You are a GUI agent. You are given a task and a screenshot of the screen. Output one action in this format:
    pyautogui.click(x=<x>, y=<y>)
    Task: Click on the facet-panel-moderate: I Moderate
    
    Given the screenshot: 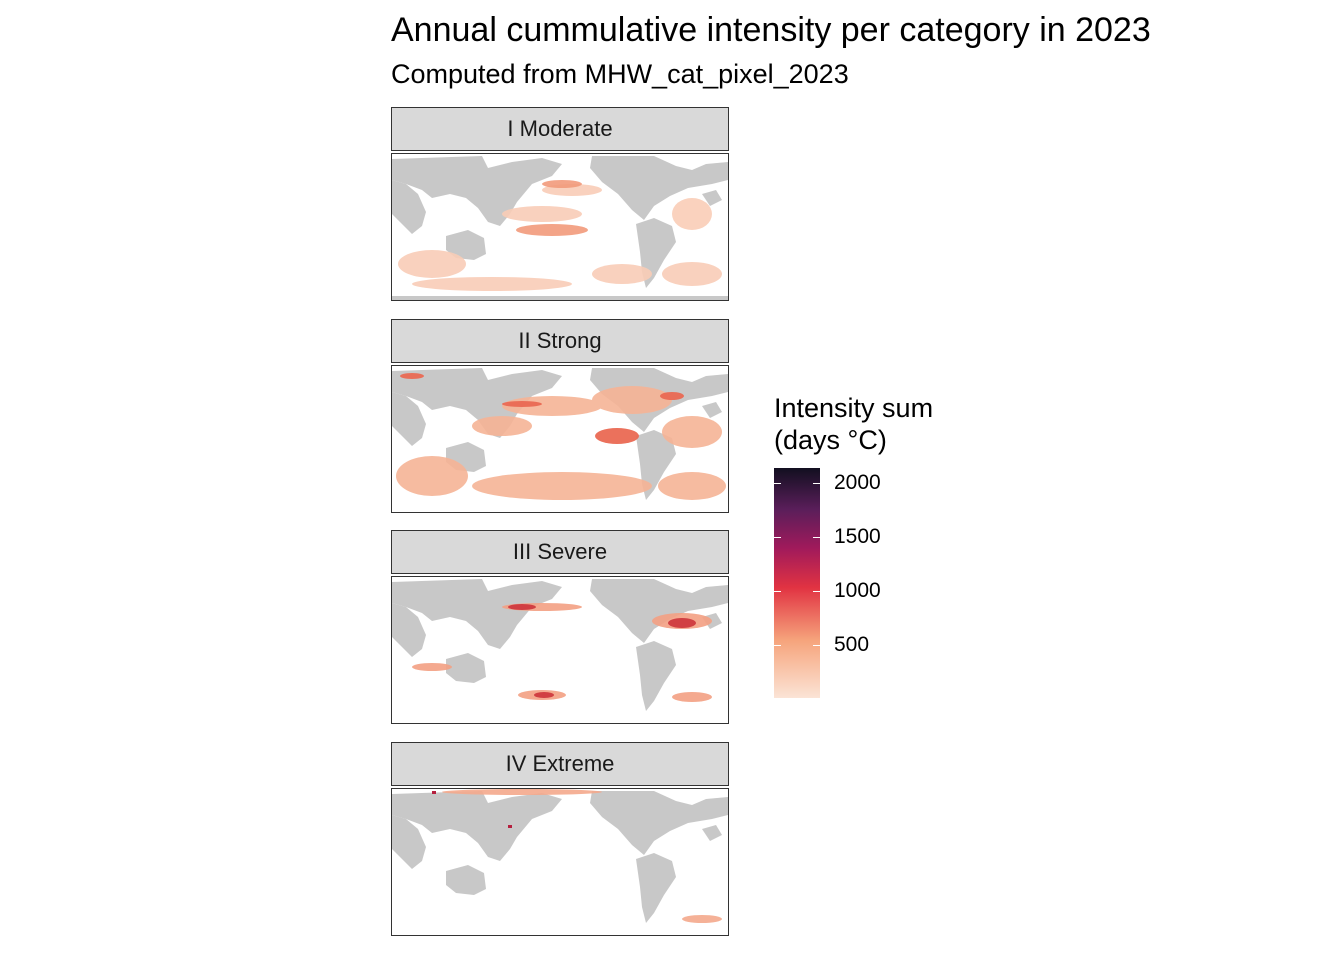 What is the action you would take?
    pyautogui.click(x=560, y=204)
    